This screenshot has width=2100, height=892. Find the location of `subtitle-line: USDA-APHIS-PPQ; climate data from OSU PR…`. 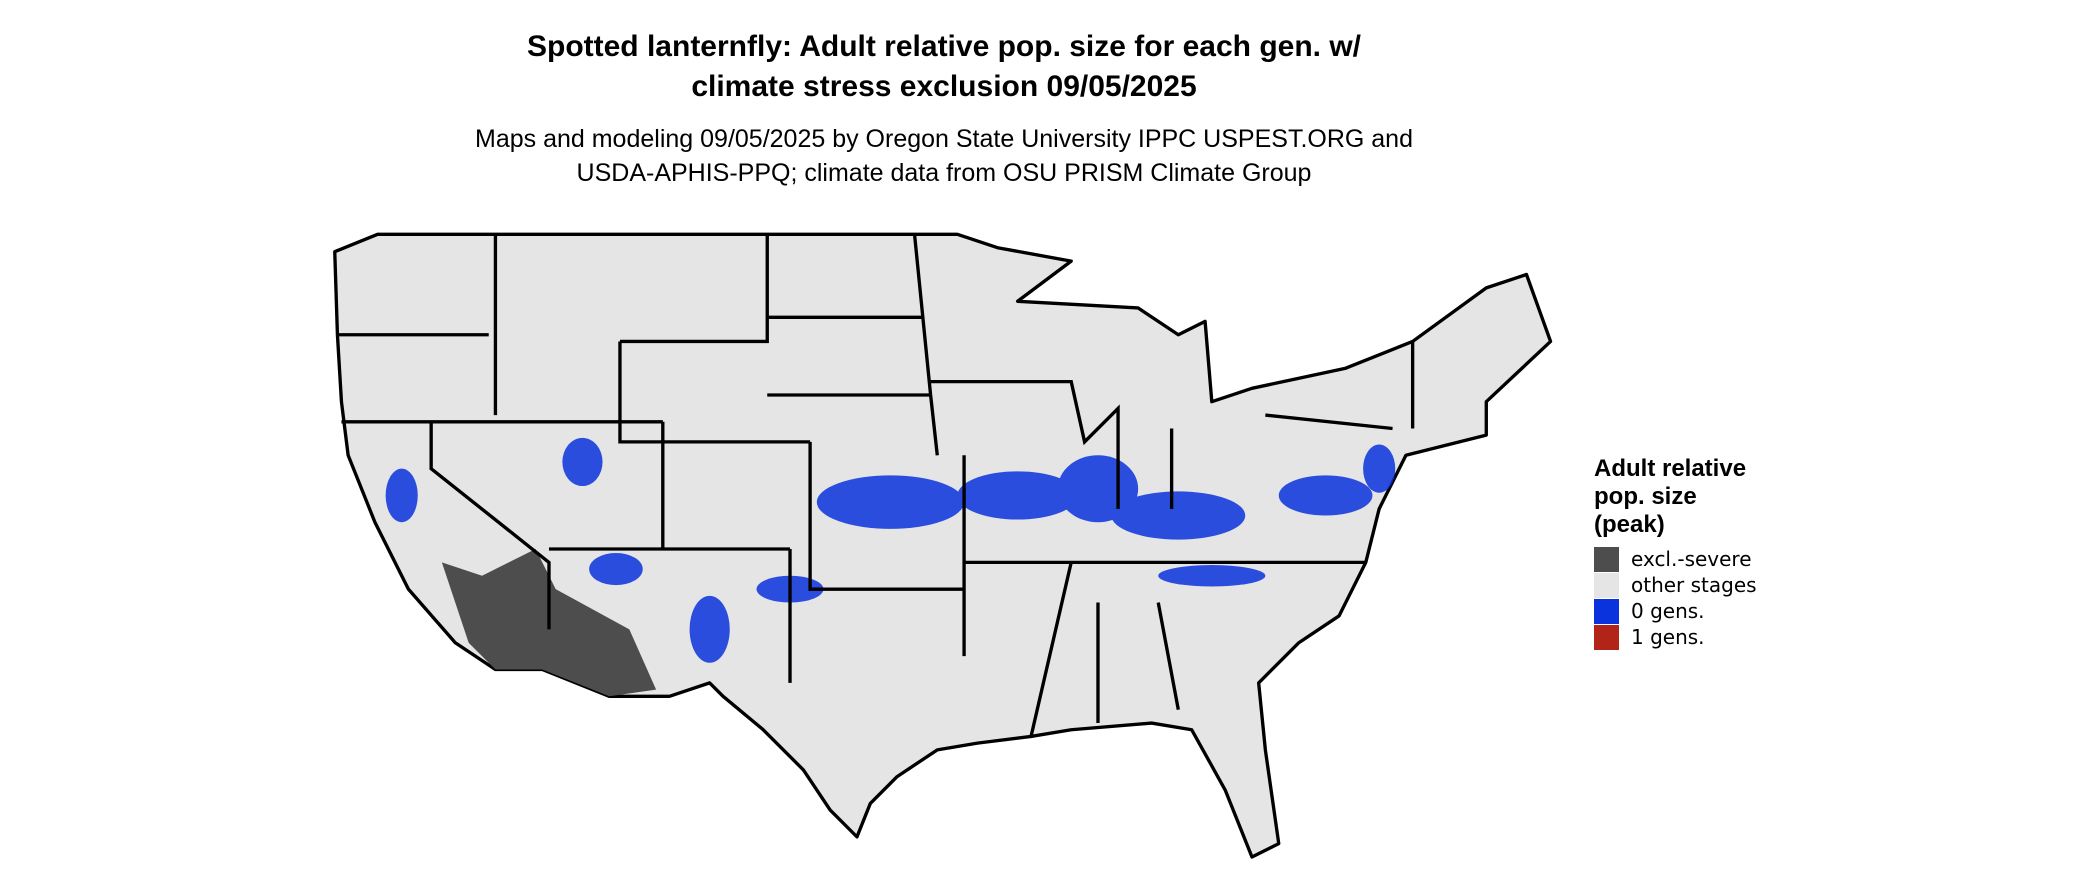

subtitle-line: USDA-APHIS-PPQ; climate data from OSU PR… is located at coordinates (944, 173).